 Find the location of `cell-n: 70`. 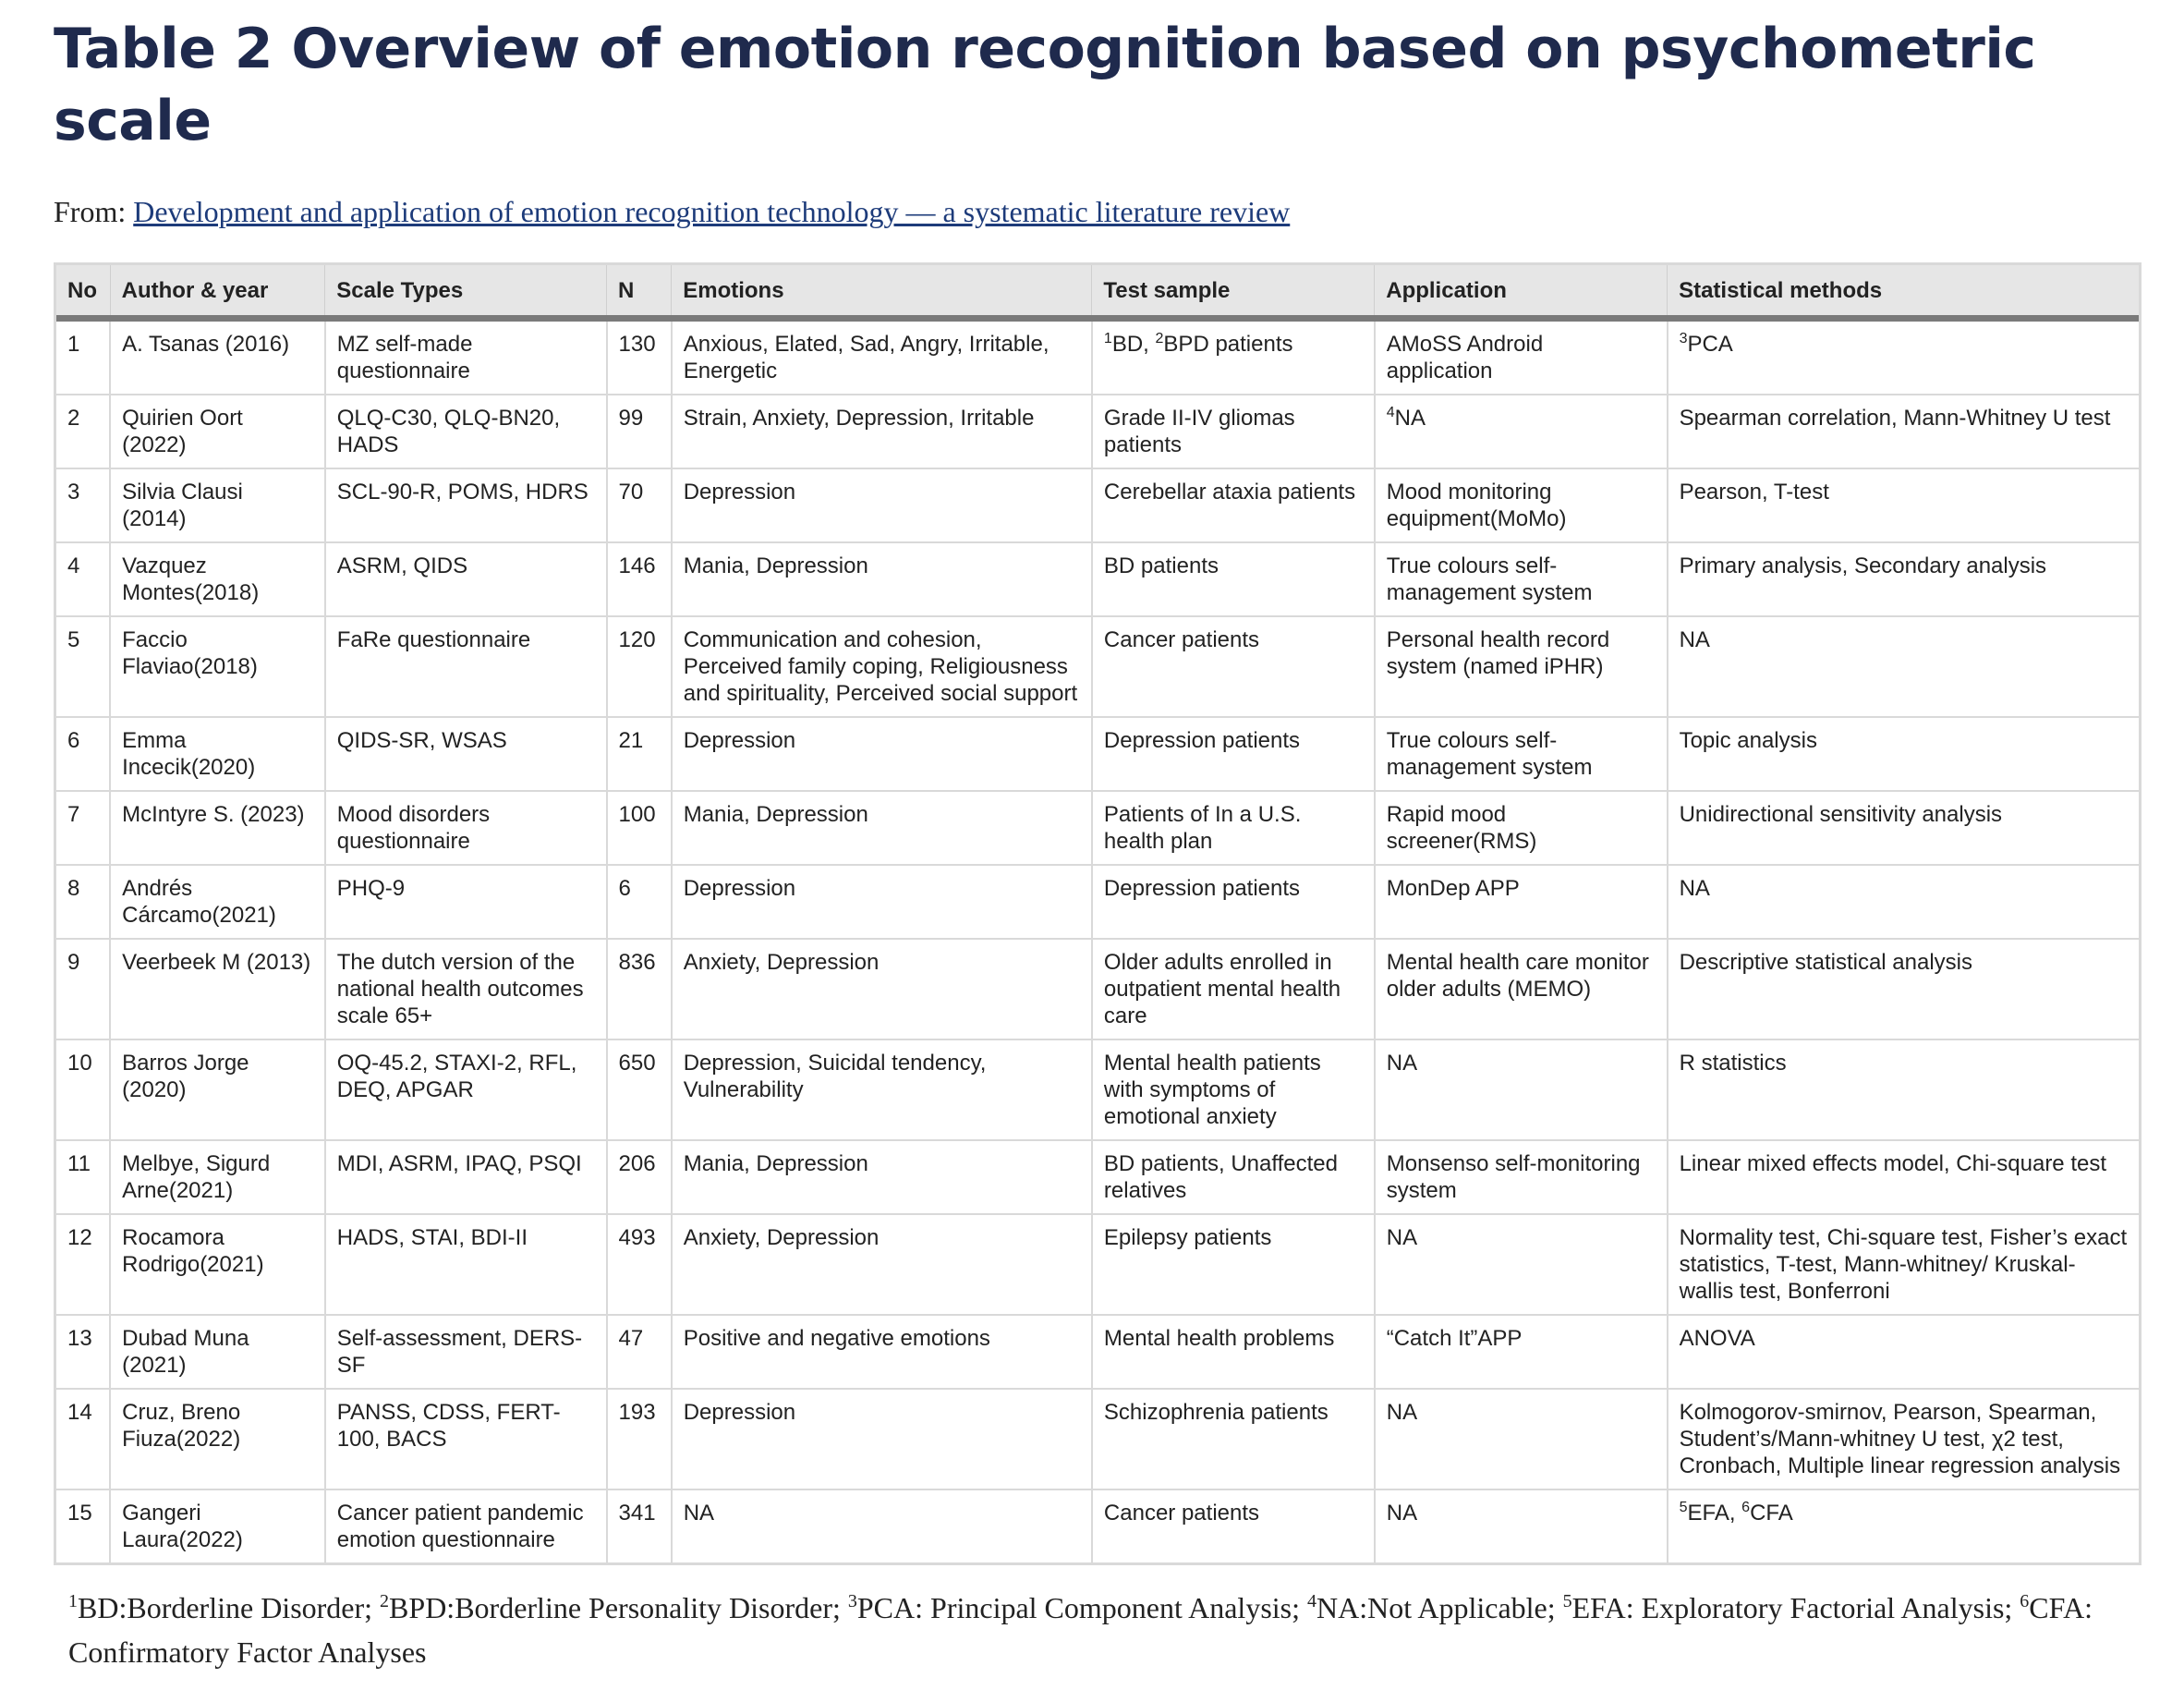

cell-n: 70 is located at coordinates (638, 505).